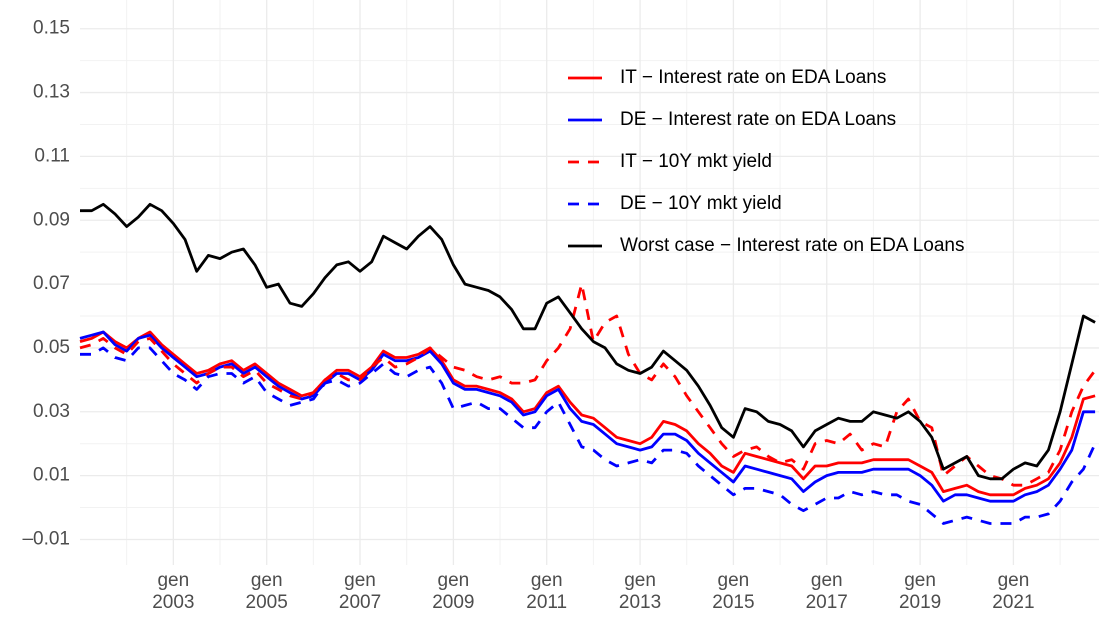  What do you see at coordinates (1013, 591) in the screenshot?
I see `x-tick-label: gen 2021` at bounding box center [1013, 591].